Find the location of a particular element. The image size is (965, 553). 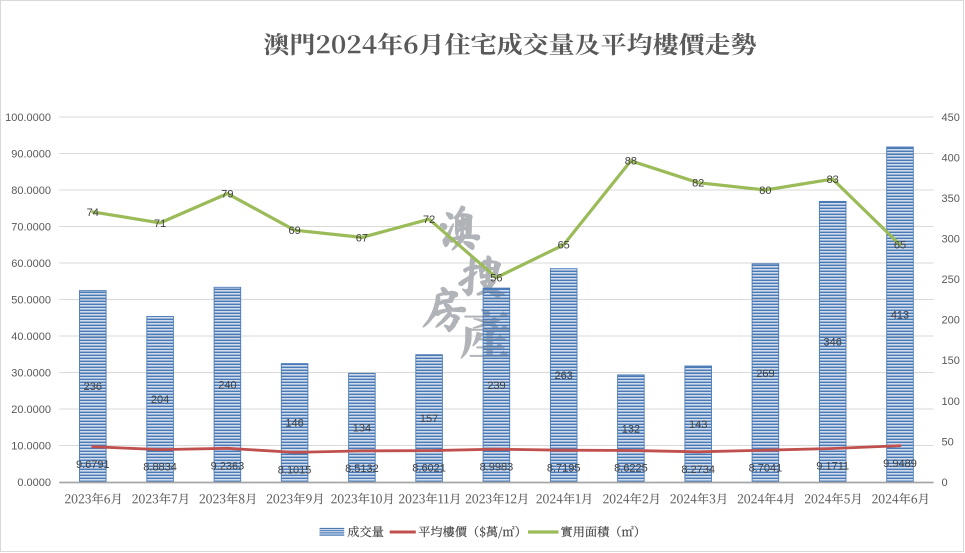

svg-text: 88 is located at coordinates (631, 162).